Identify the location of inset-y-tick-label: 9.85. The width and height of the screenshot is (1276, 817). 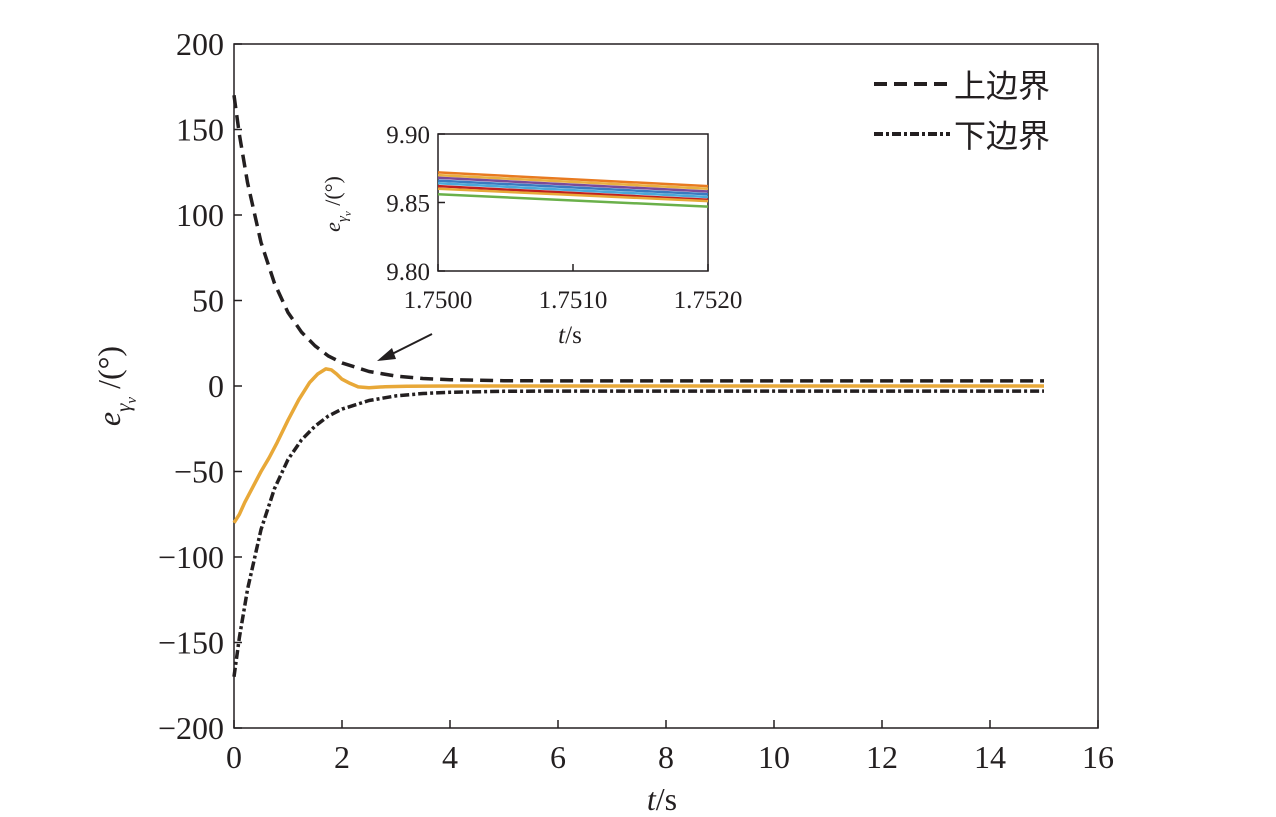
(408, 204).